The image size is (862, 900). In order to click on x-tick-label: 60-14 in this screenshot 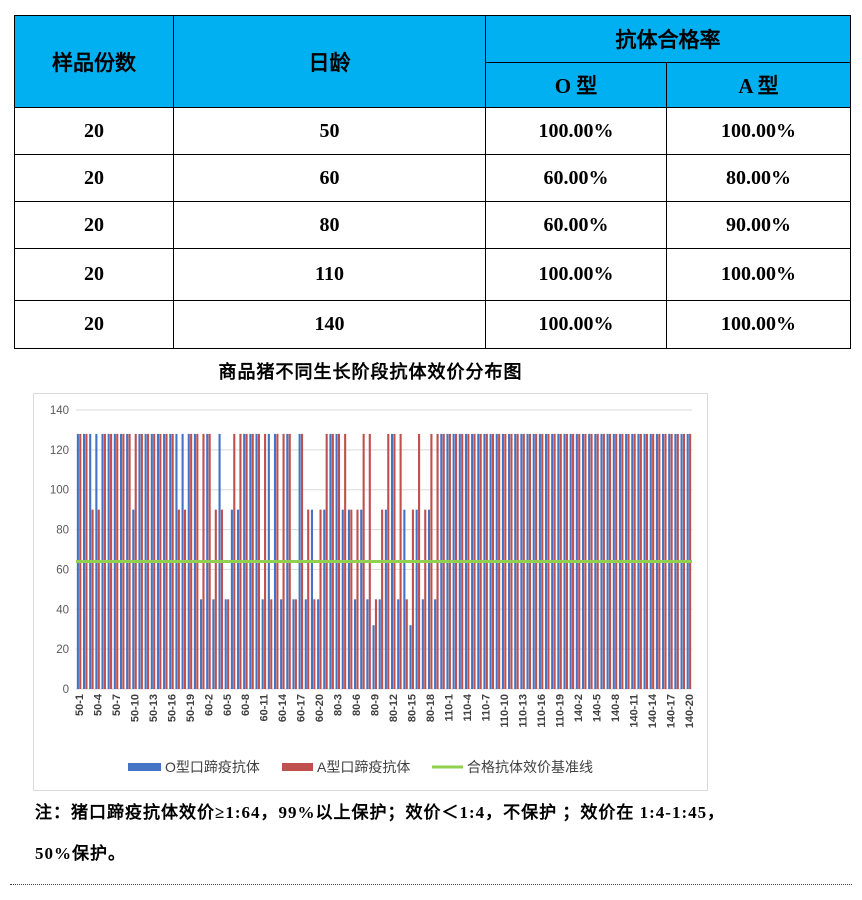, I will do `click(283, 707)`.